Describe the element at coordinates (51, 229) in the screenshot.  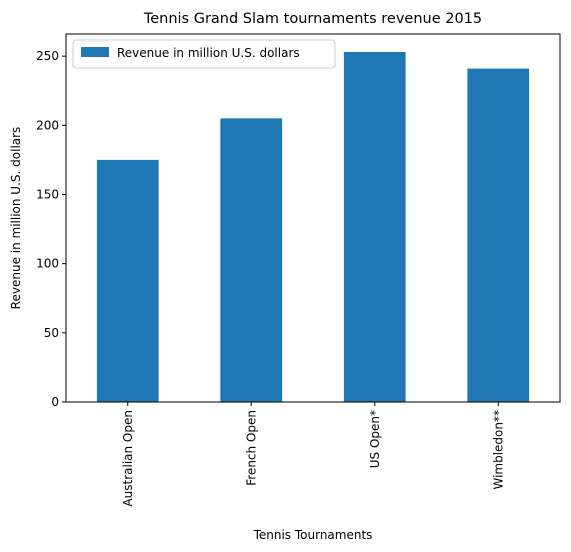
I see `y-axis-ticks: 0 50 100 150 200 250` at that location.